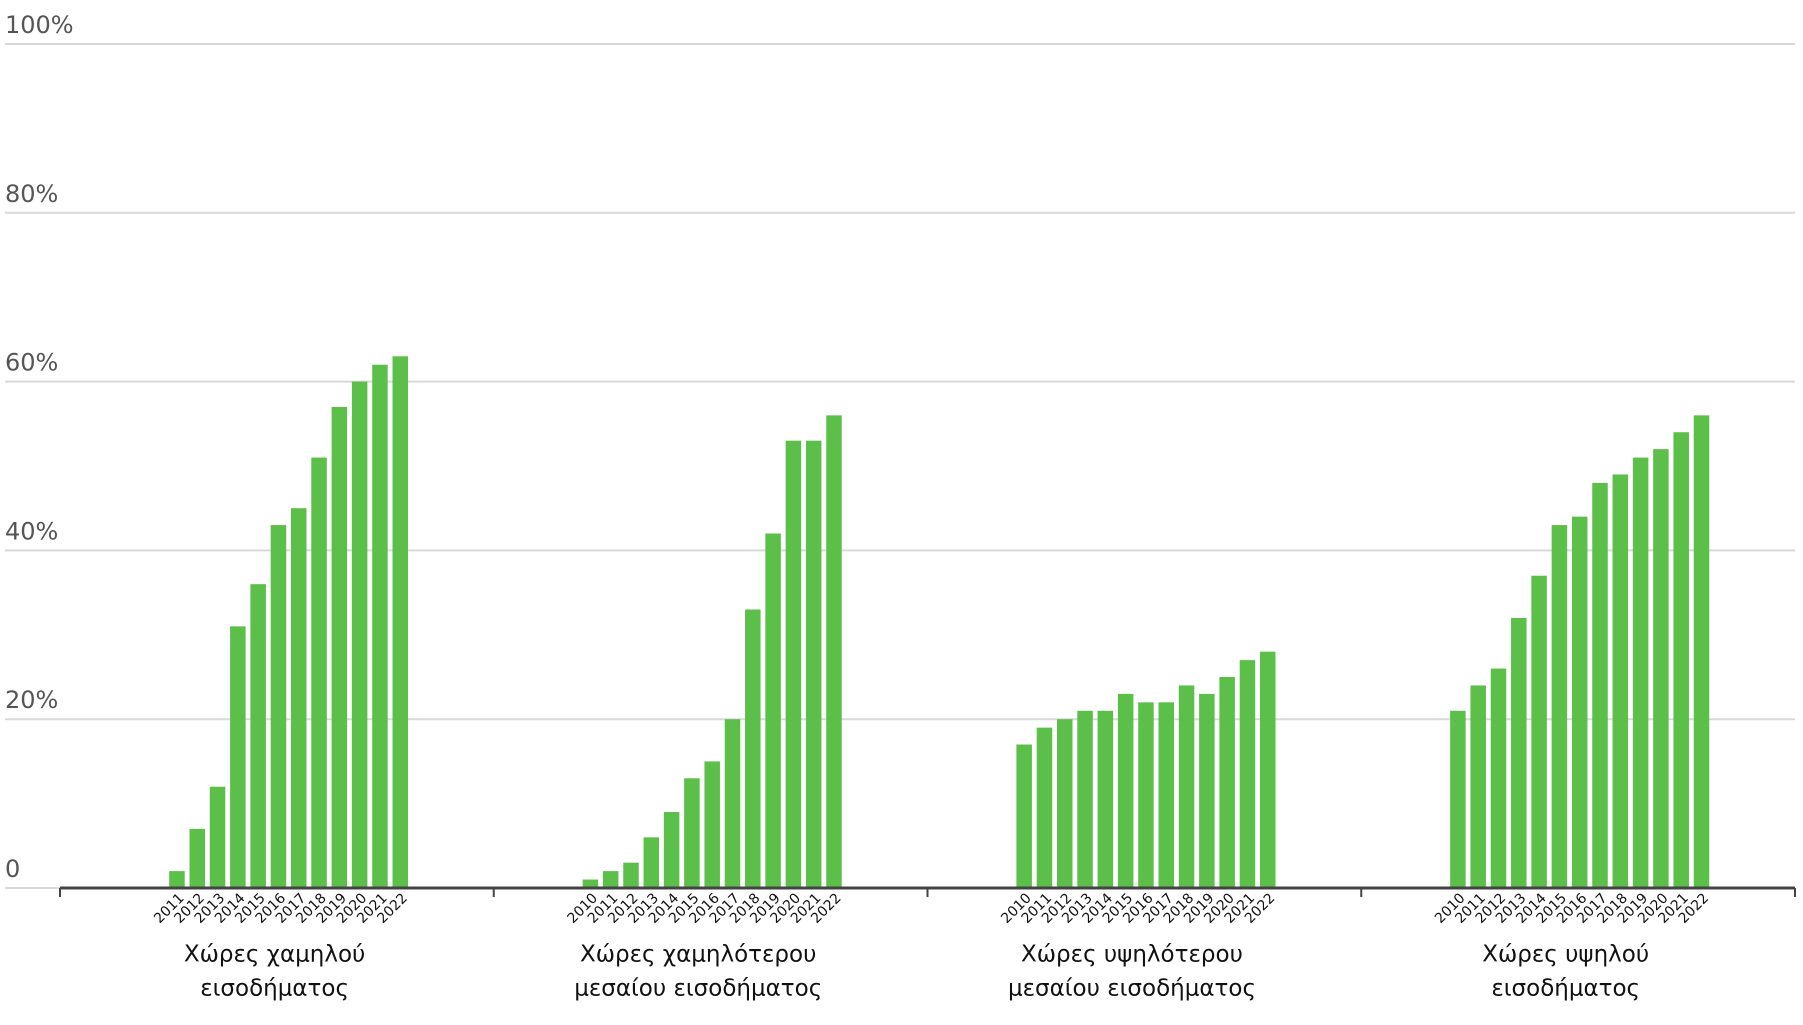  What do you see at coordinates (39, 25) in the screenshot?
I see `y-tick-label: 100%` at bounding box center [39, 25].